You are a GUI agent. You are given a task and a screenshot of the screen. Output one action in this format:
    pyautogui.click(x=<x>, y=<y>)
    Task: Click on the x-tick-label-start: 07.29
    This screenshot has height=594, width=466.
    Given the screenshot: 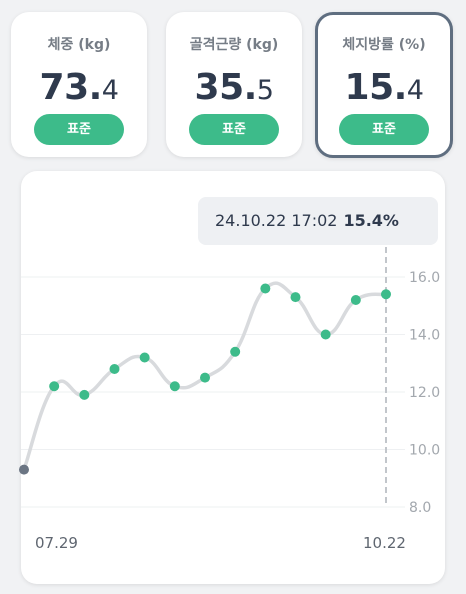 What is the action you would take?
    pyautogui.click(x=56, y=543)
    